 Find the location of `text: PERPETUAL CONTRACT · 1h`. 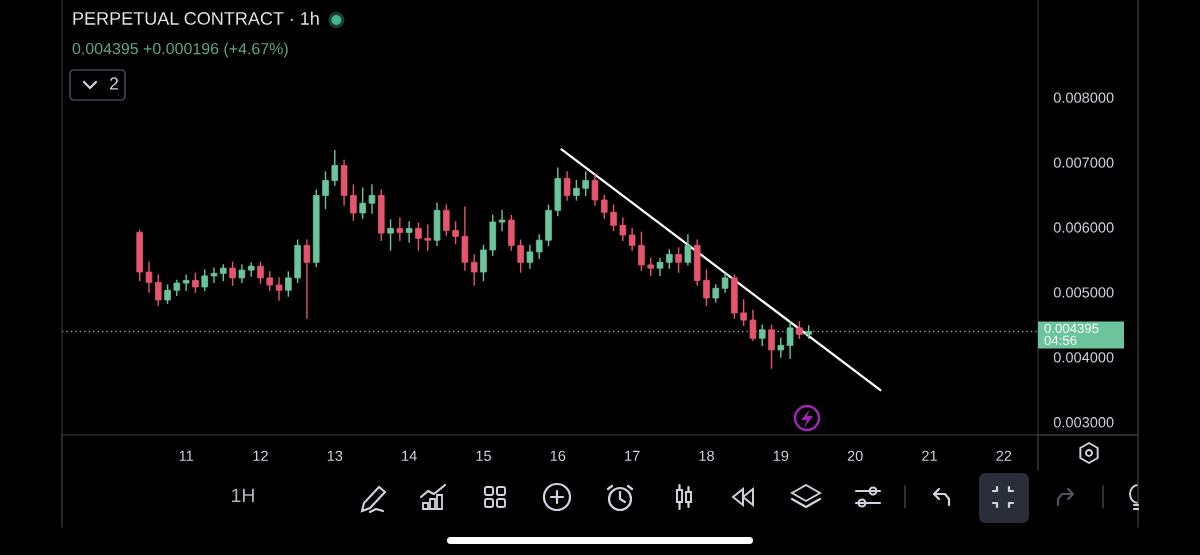

text: PERPETUAL CONTRACT · 1h is located at coordinates (196, 18).